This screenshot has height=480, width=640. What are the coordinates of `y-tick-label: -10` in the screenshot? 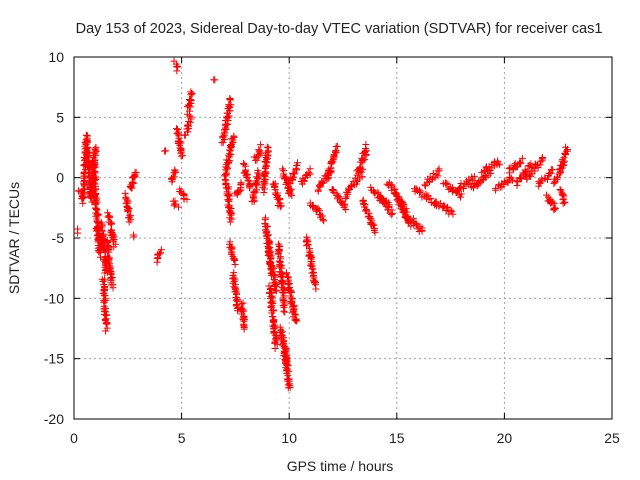 It's located at (54, 298).